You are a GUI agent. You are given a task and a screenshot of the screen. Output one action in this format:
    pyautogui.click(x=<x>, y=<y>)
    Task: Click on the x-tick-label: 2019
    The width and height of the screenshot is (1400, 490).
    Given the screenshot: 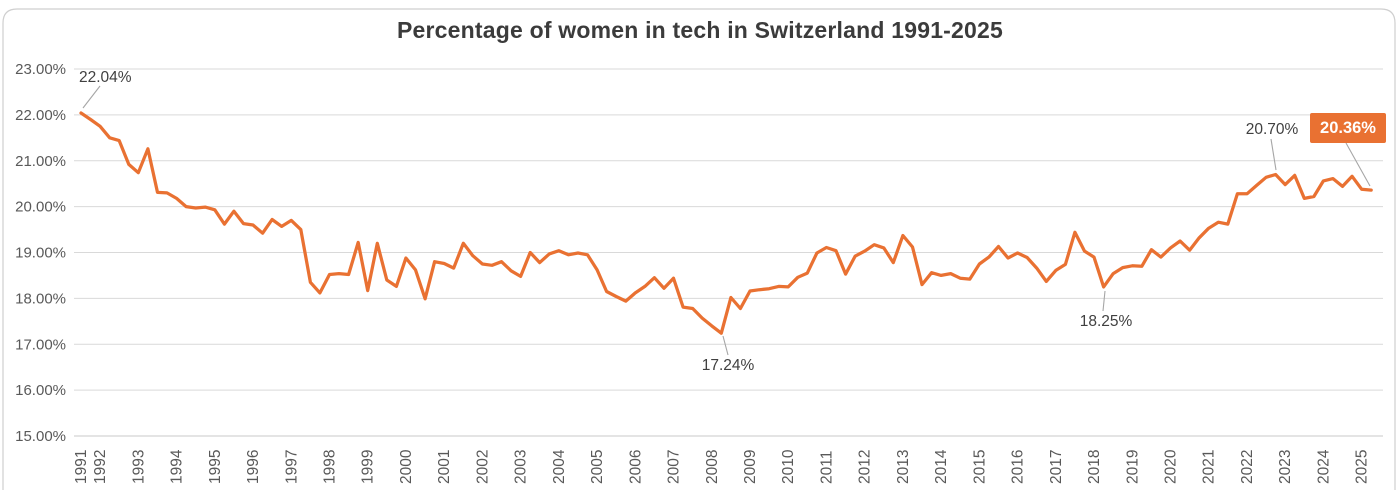 What is the action you would take?
    pyautogui.click(x=1132, y=467)
    